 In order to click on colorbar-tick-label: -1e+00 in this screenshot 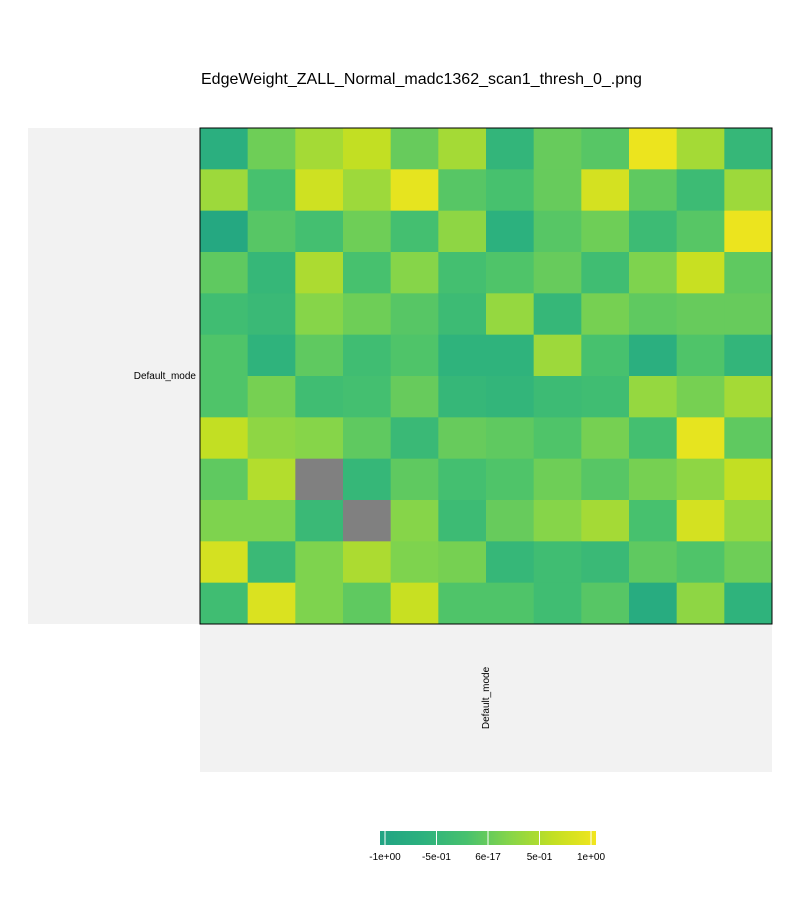, I will do `click(385, 857)`.